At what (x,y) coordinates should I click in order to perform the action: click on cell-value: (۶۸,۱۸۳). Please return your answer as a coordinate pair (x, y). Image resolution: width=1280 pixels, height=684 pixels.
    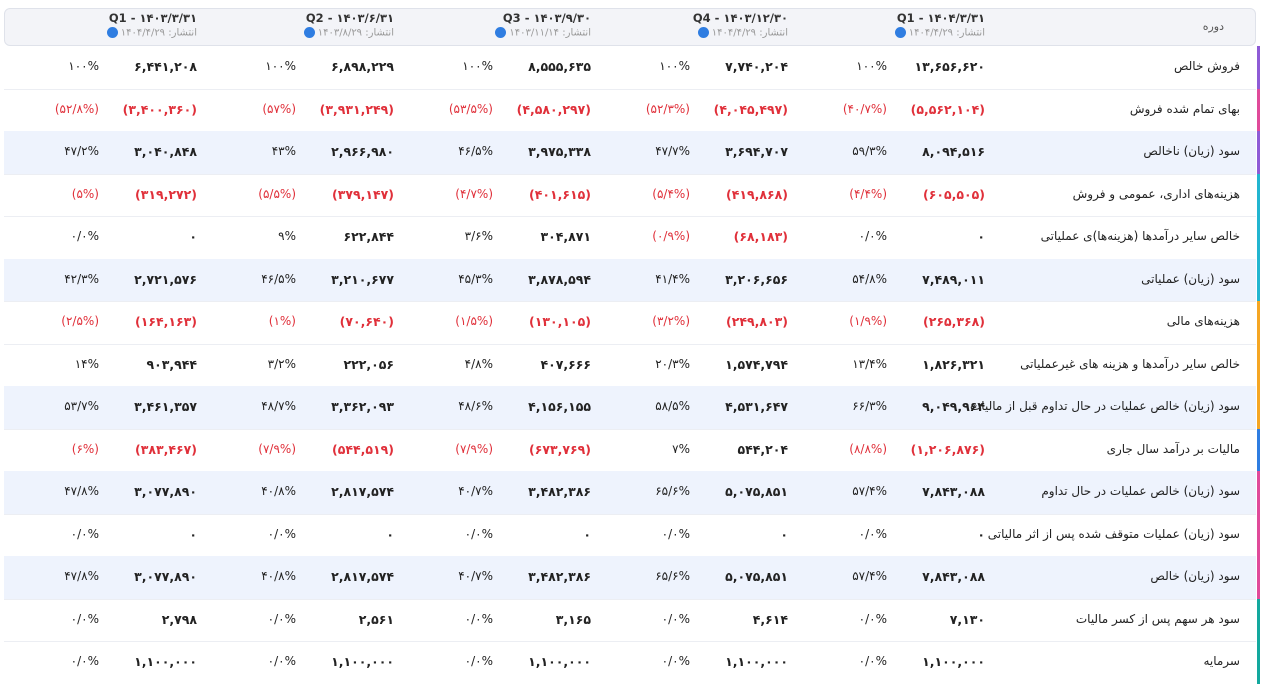
    Looking at the image, I should click on (760, 237).